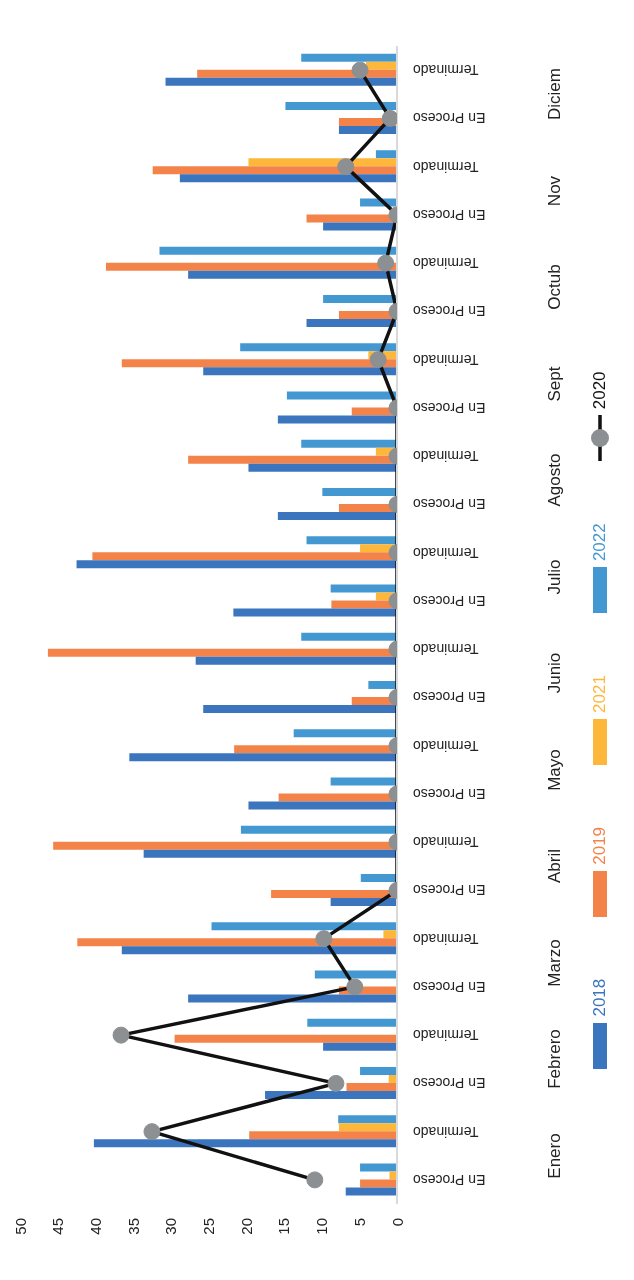 Image resolution: width=634 pixels, height=1280 pixels. Describe the element at coordinates (171, 1226) in the screenshot. I see `x-tick-label: 30` at that location.